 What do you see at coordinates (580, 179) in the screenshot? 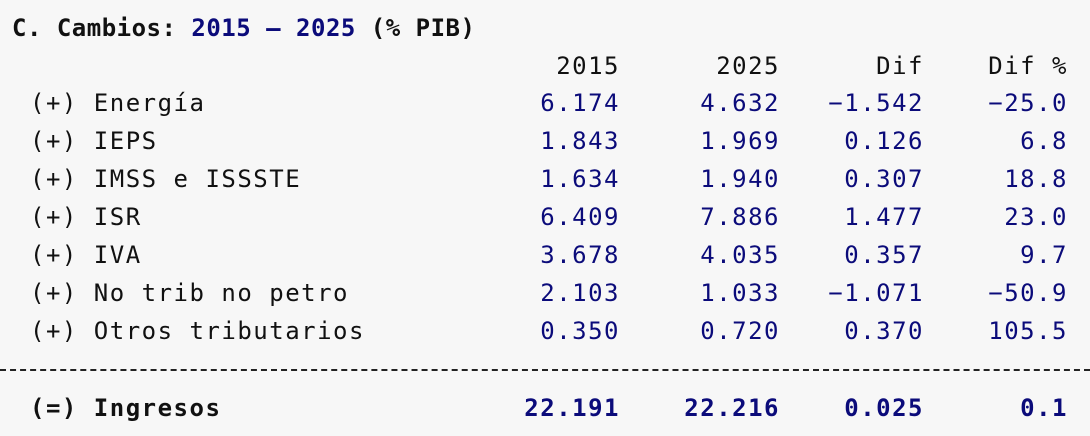
I see `value-2015: 1.634` at bounding box center [580, 179].